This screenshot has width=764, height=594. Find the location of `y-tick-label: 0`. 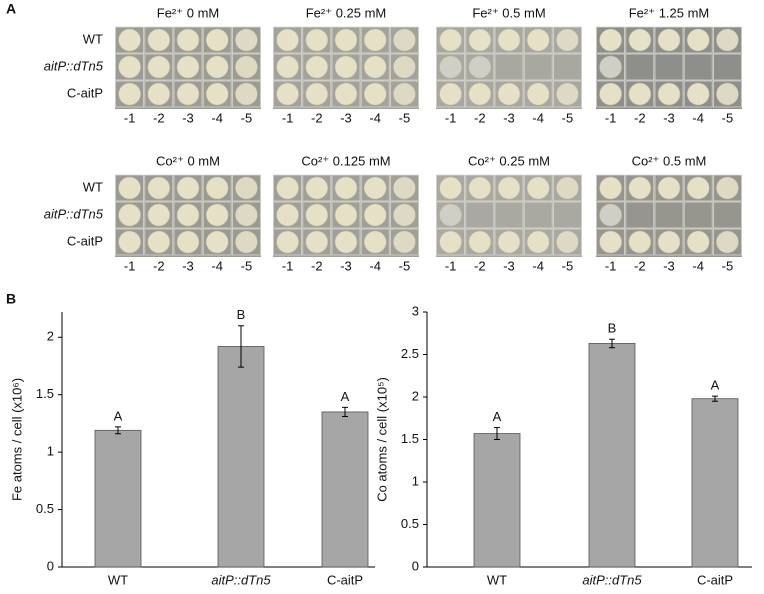

y-tick-label: 0 is located at coordinates (415, 565).